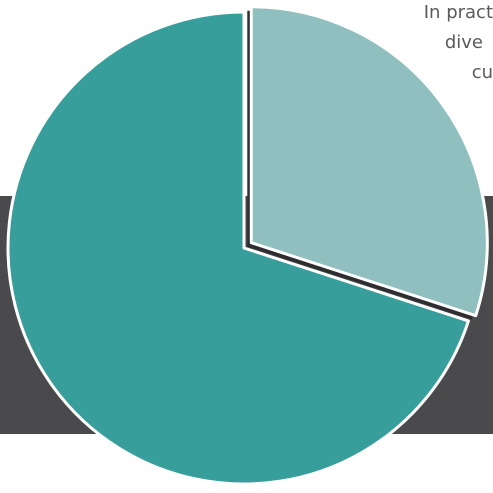 This screenshot has width=493, height=493. What do you see at coordinates (423, 44) in the screenshot?
I see `caption-text: In pract dive cu` at bounding box center [423, 44].